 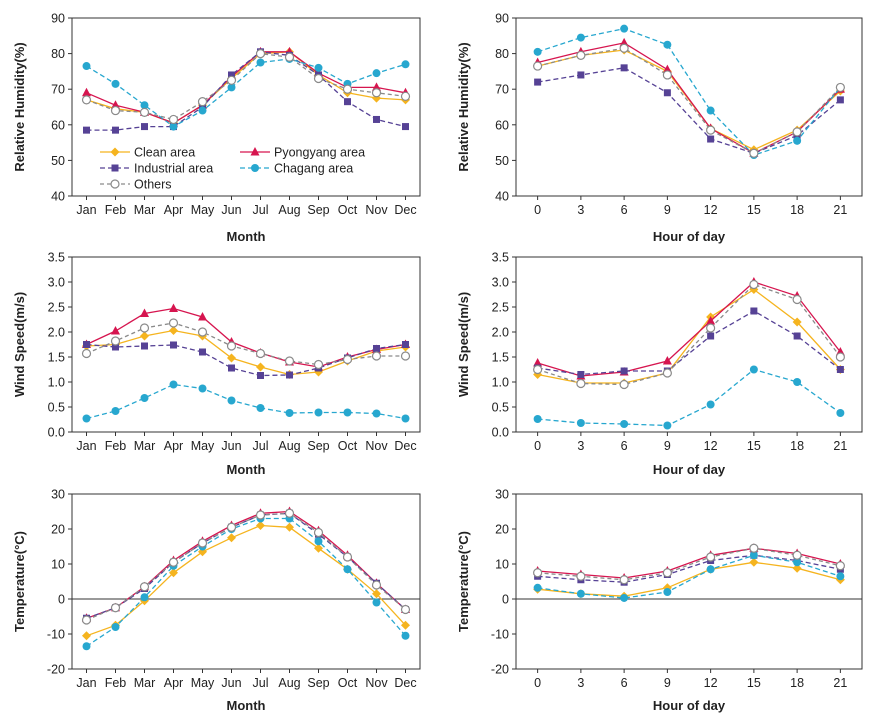 What do you see at coordinates (56, 670) in the screenshot?
I see `y-tick-label: -20` at bounding box center [56, 670].